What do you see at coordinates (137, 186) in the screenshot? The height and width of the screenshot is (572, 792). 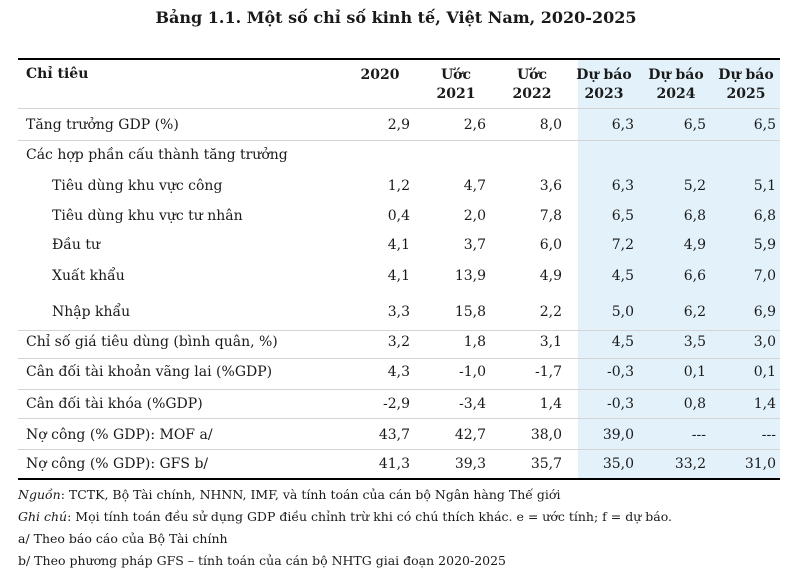 I see `row-label: Tiêu dùng khu vực công` at bounding box center [137, 186].